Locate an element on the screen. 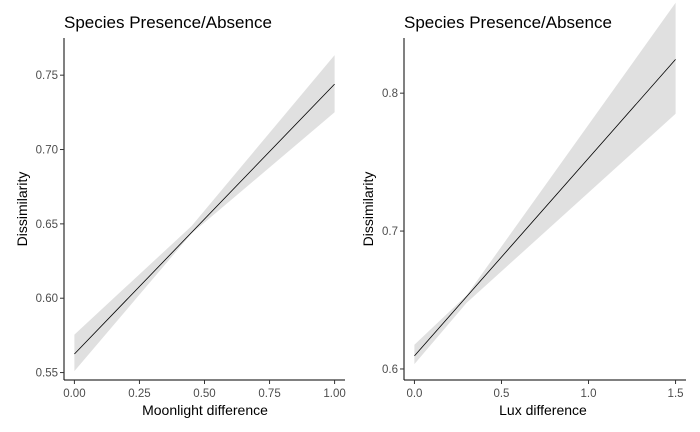 The height and width of the screenshot is (432, 700). y-tick-label: 0.75 is located at coordinates (47, 76).